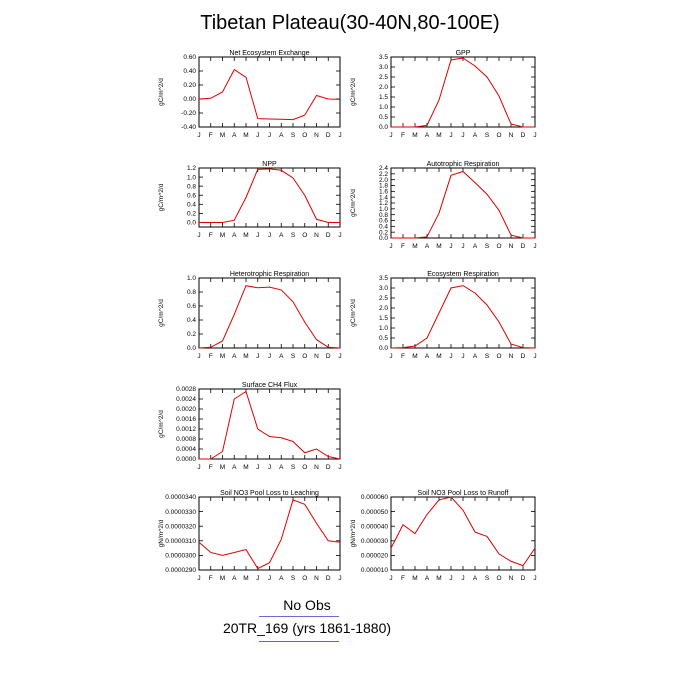 The width and height of the screenshot is (700, 700). I want to click on y-tick-label: 0.000020, so click(374, 556).